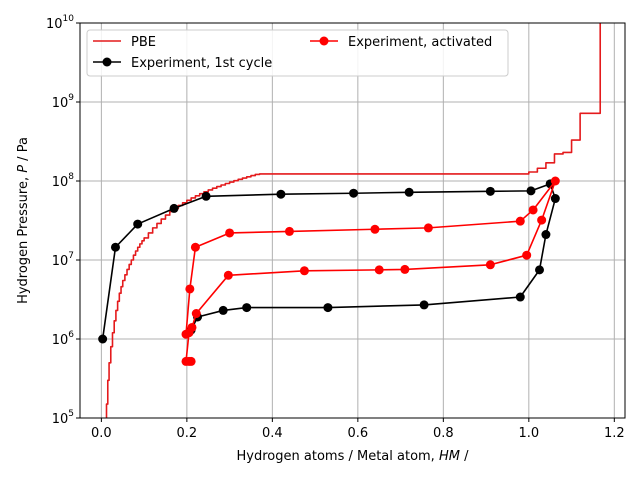  Describe the element at coordinates (107, 62) in the screenshot. I see `legend-marker-experiment-1st-cycle` at that location.